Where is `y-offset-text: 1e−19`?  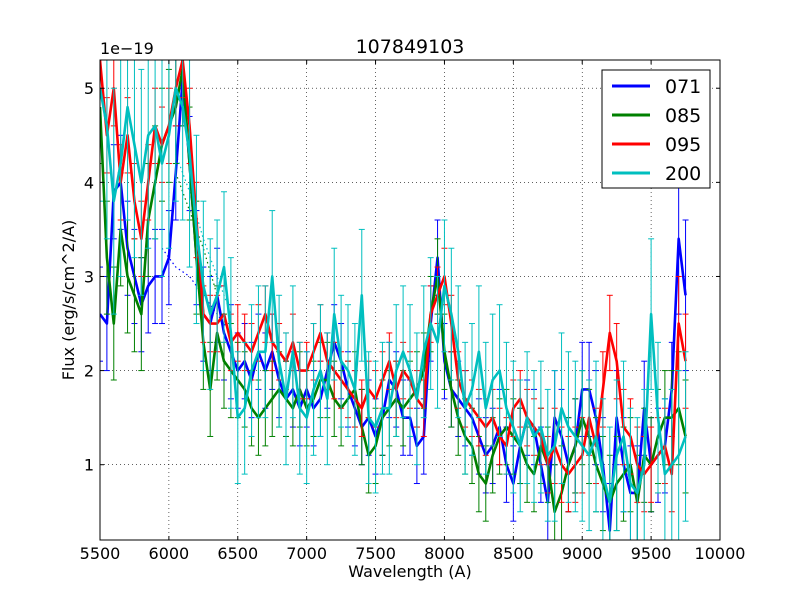
y-offset-text: 1e−19 is located at coordinates (127, 48).